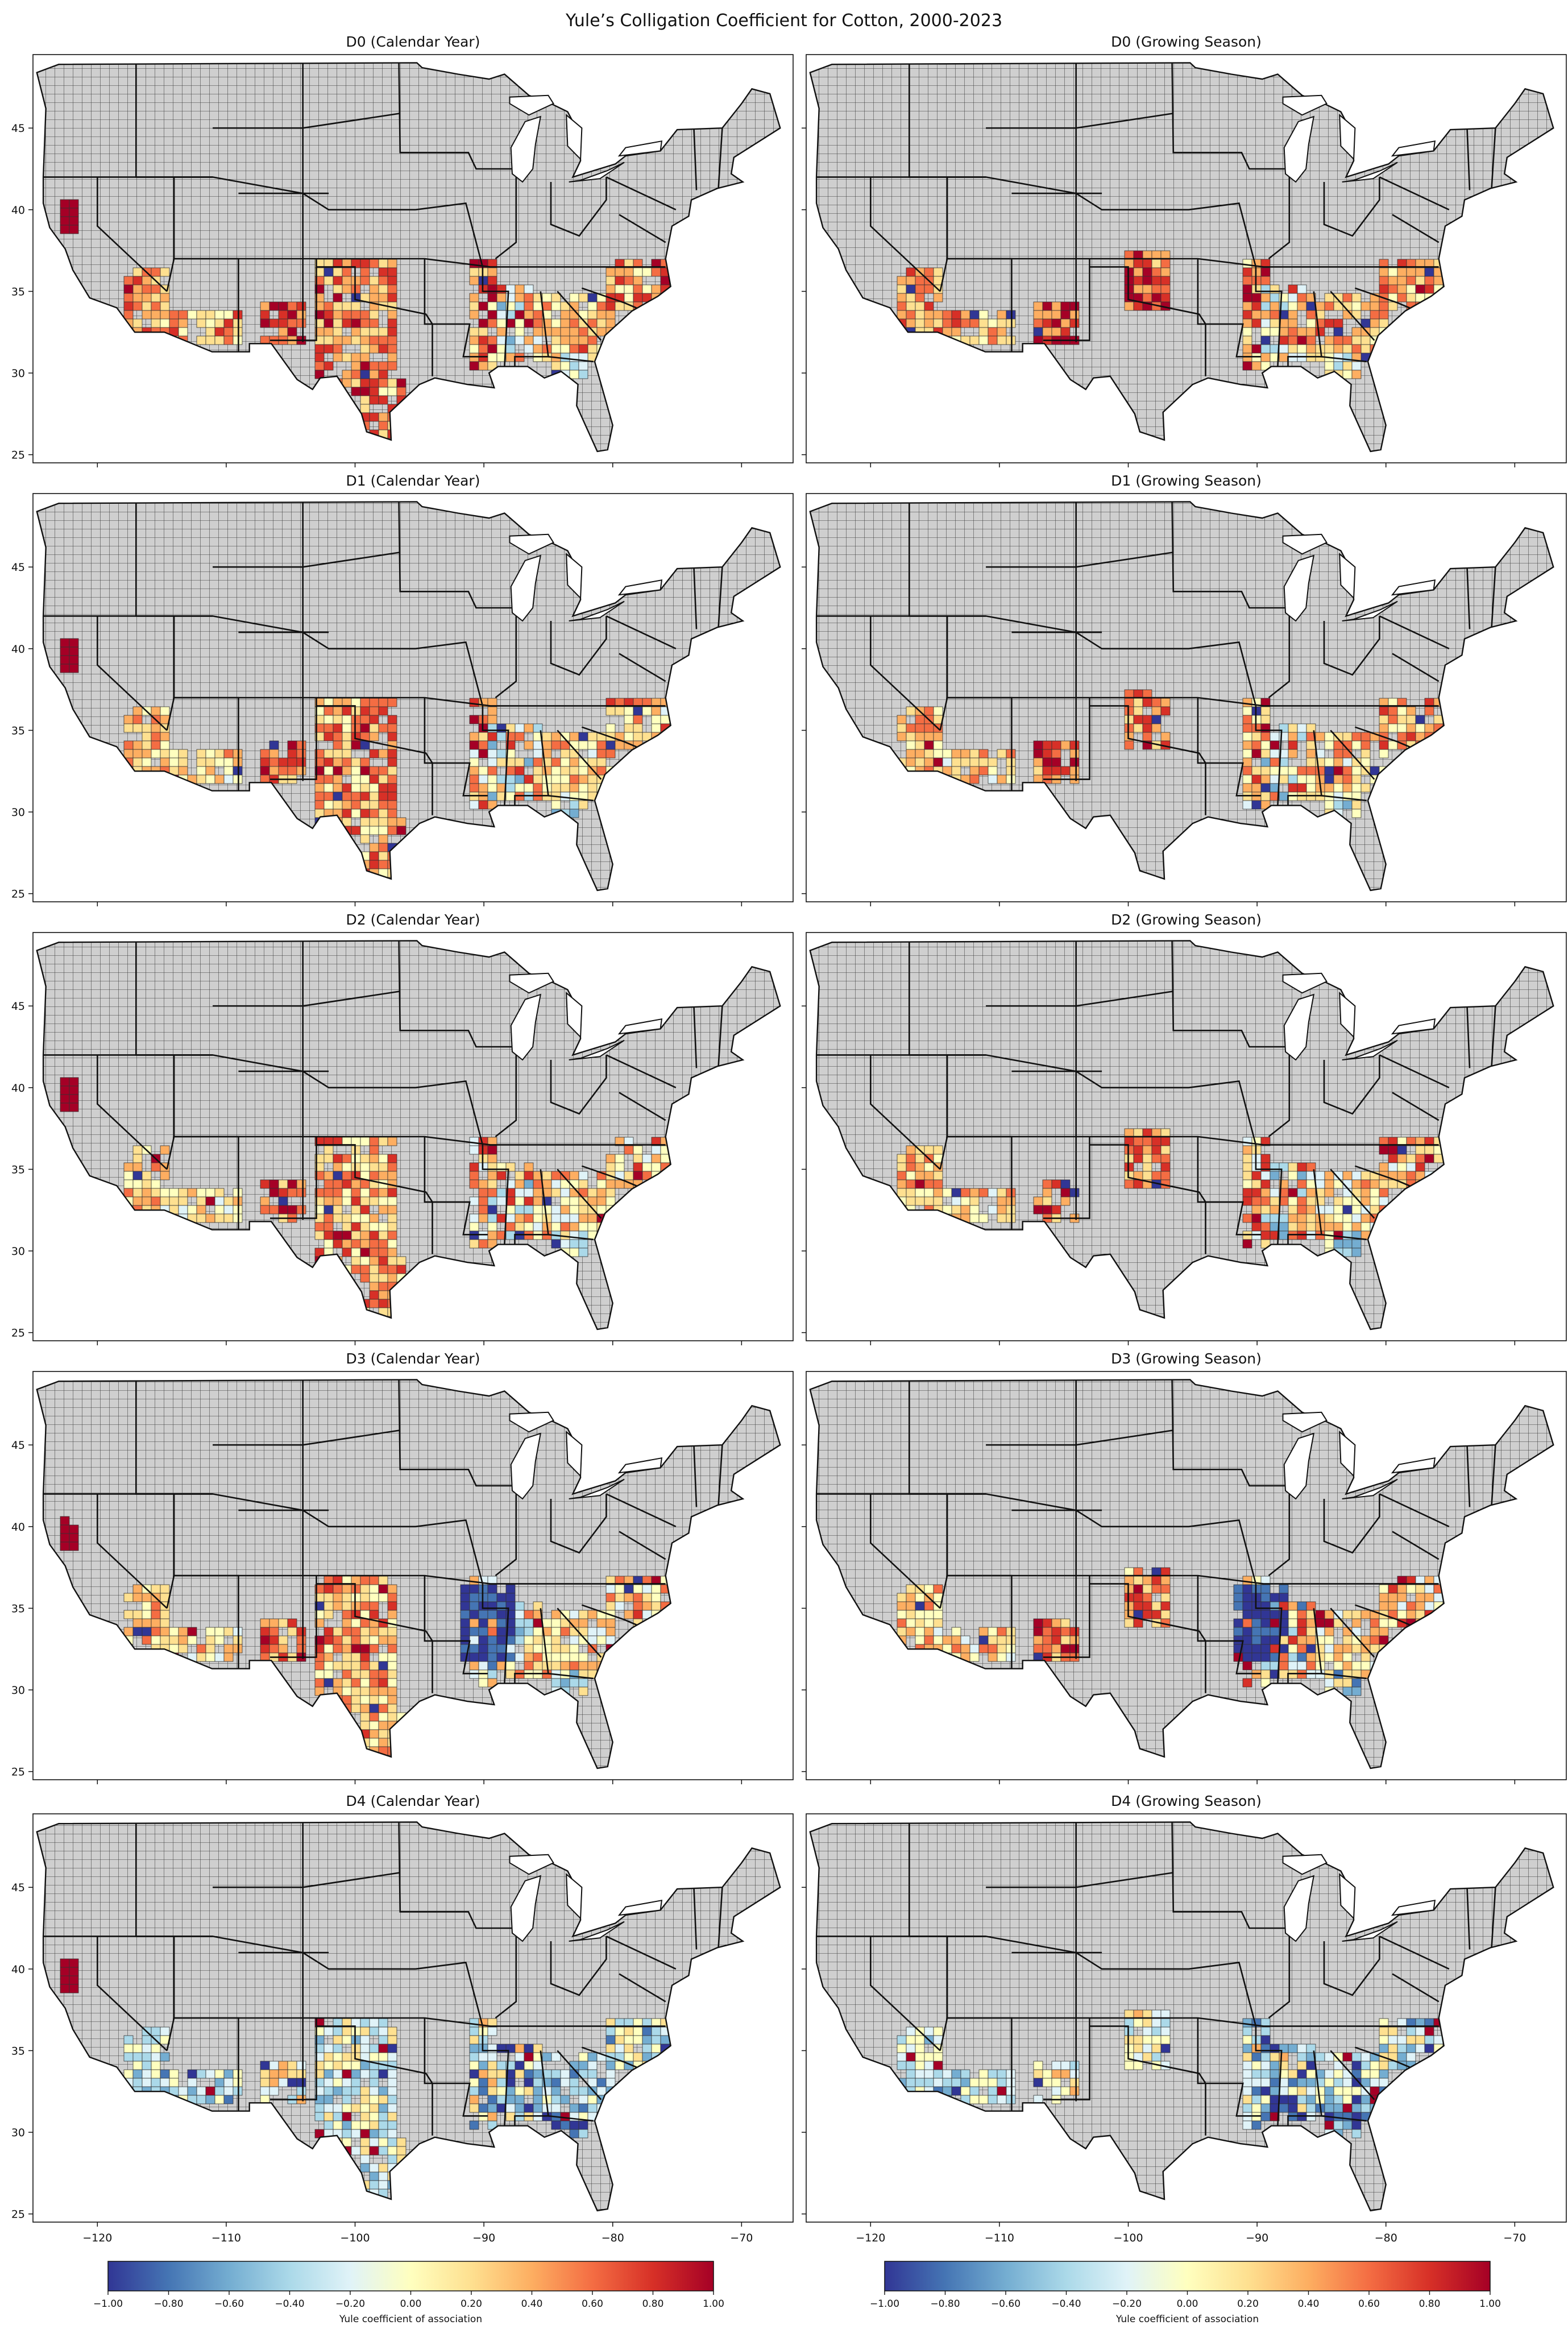 This screenshot has height=2329, width=1568. What do you see at coordinates (1186, 920) in the screenshot?
I see `panel-title: D2 (Growing Season)` at bounding box center [1186, 920].